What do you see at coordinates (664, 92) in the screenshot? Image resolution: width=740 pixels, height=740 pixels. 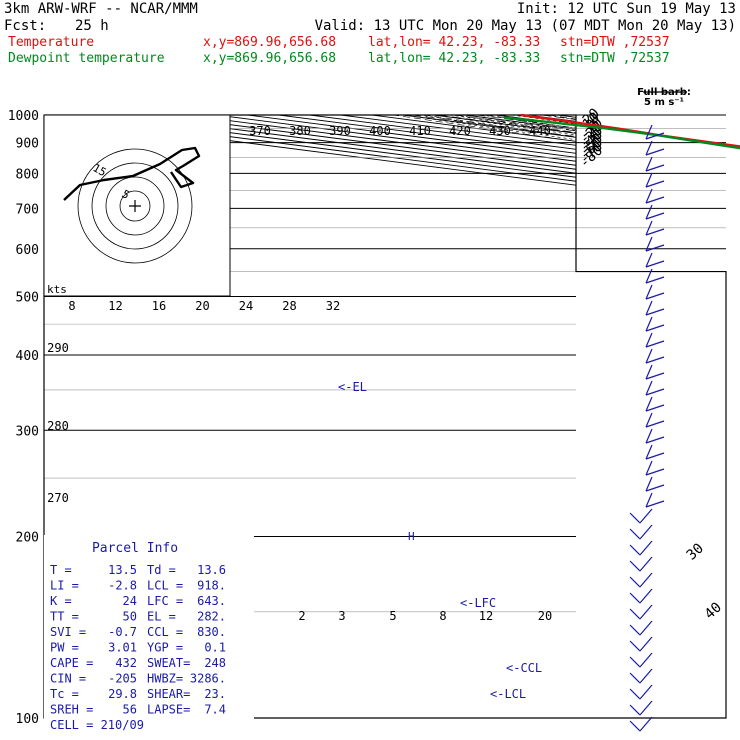 I see `wind-legend-title: Full barb:` at bounding box center [664, 92].